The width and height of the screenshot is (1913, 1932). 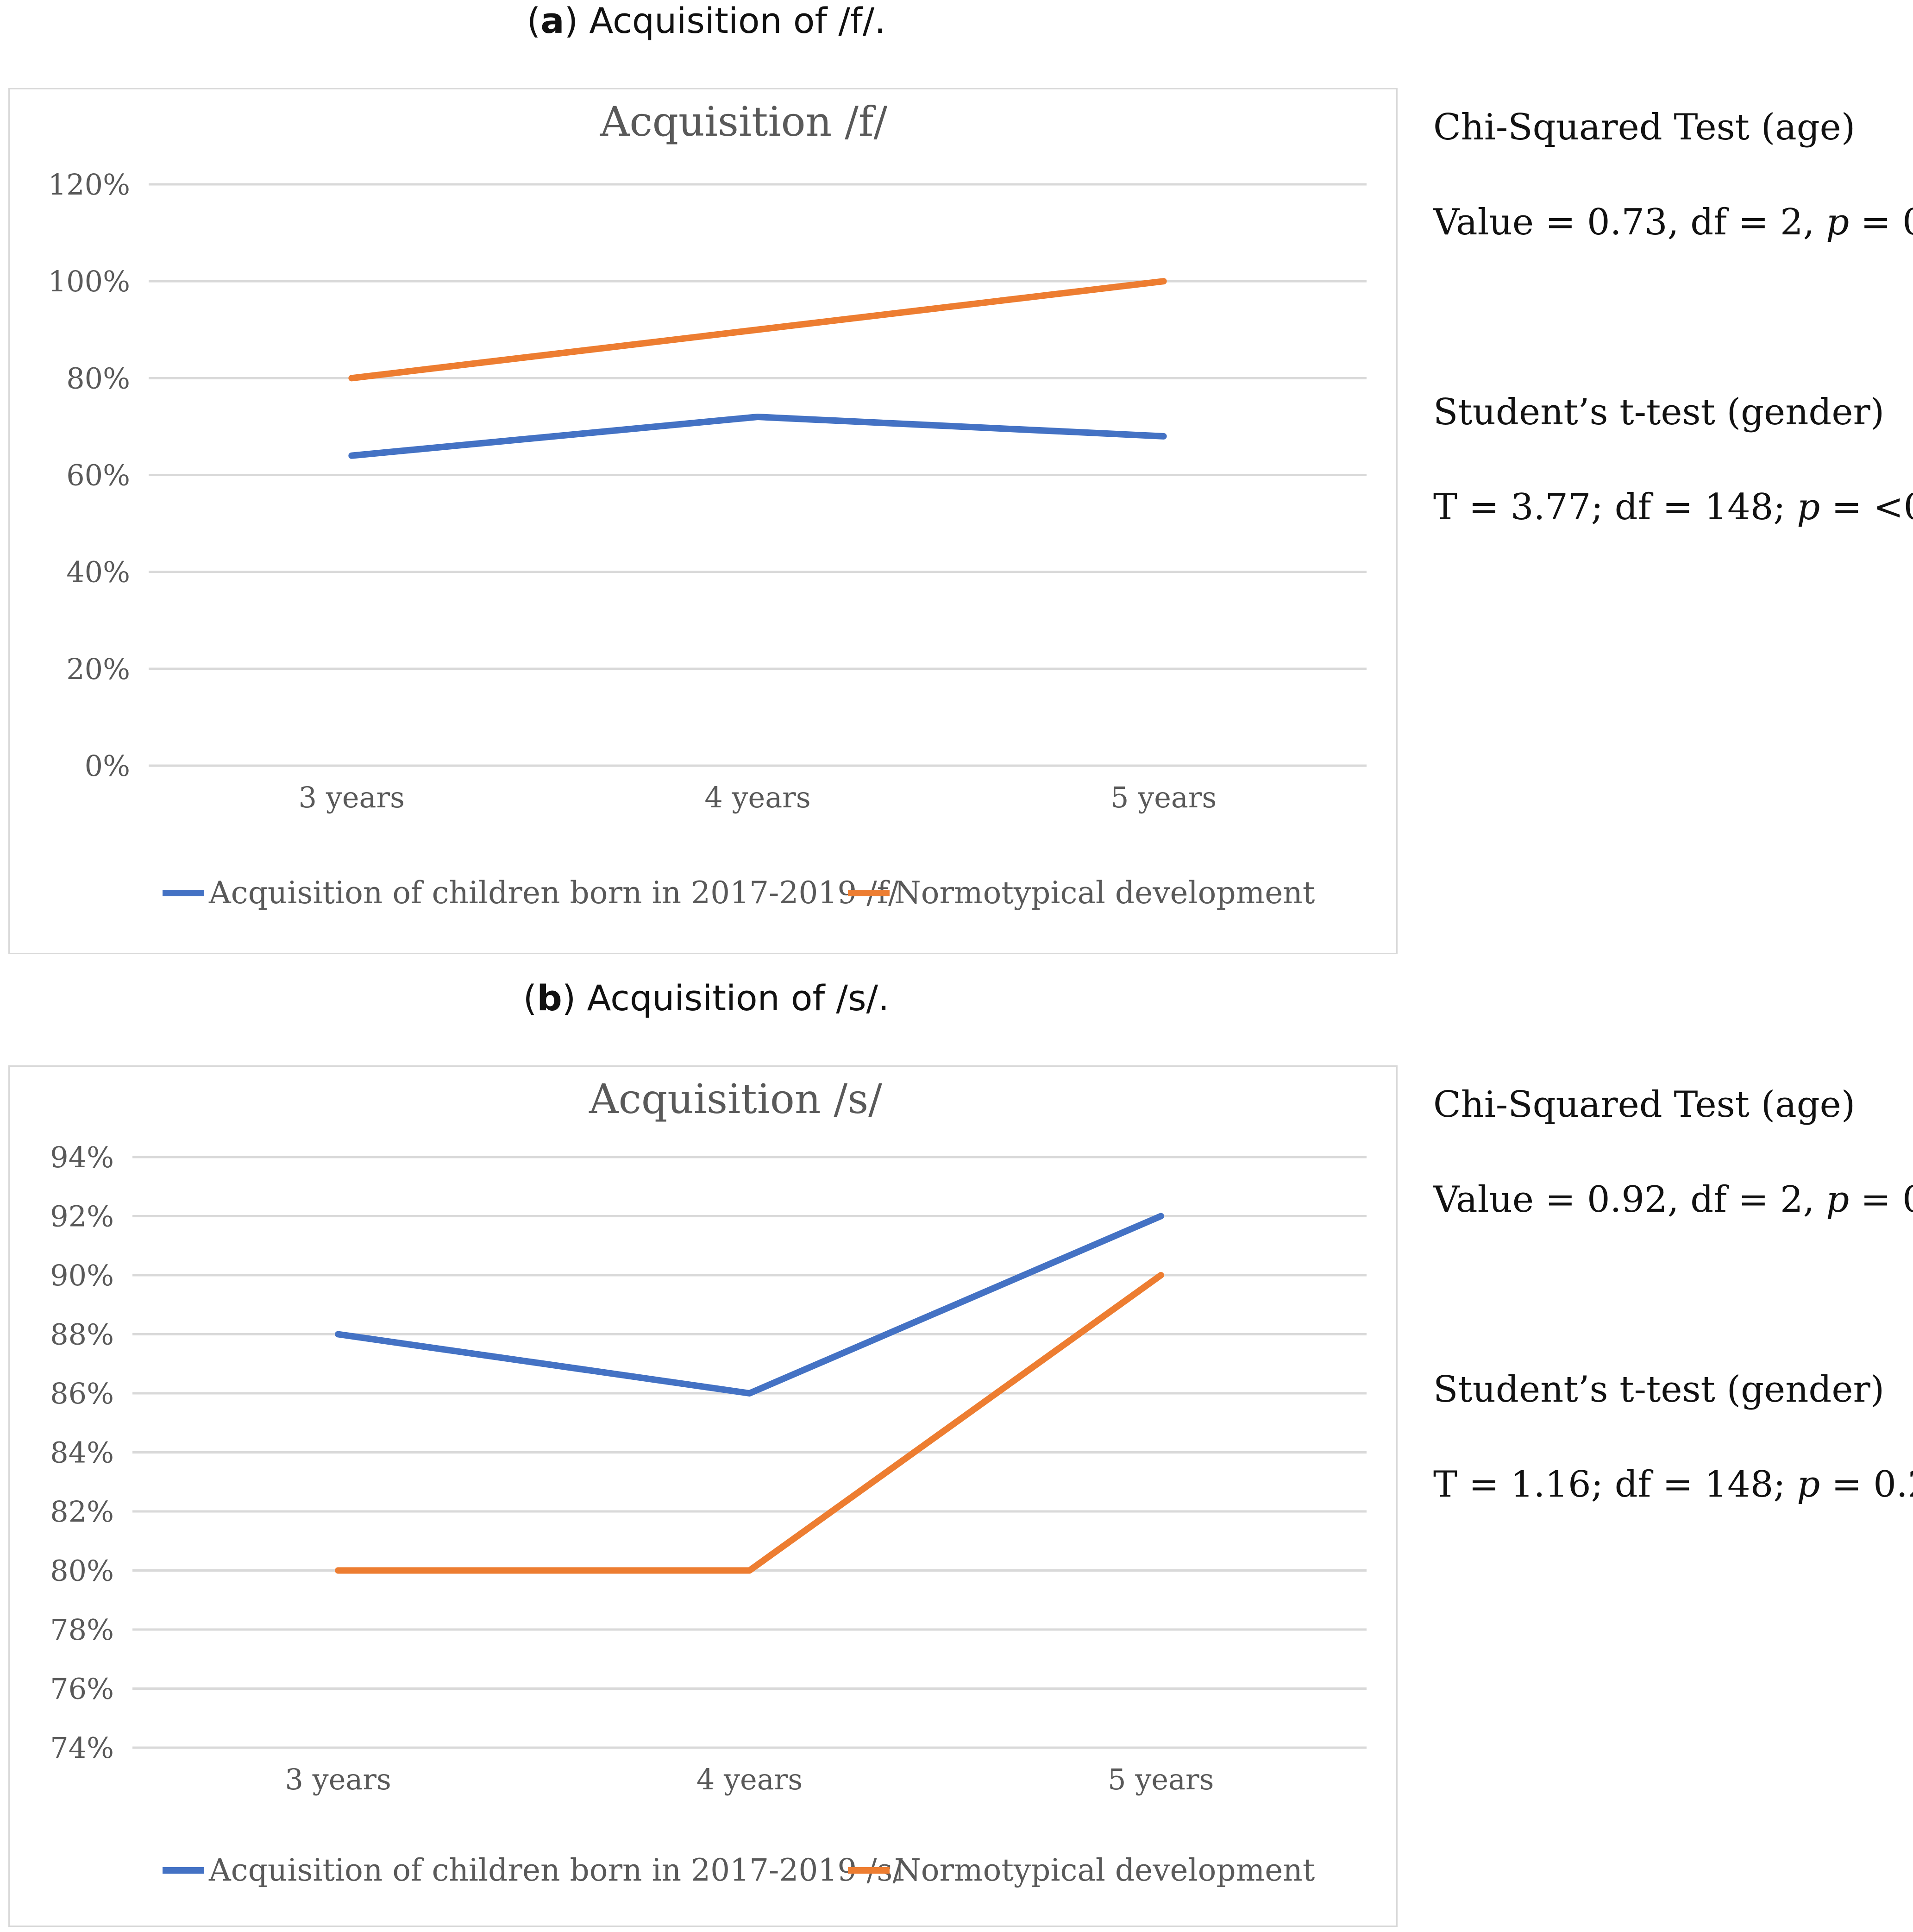 What do you see at coordinates (744, 121) in the screenshot?
I see `chart-title: Acquisition /f/` at bounding box center [744, 121].